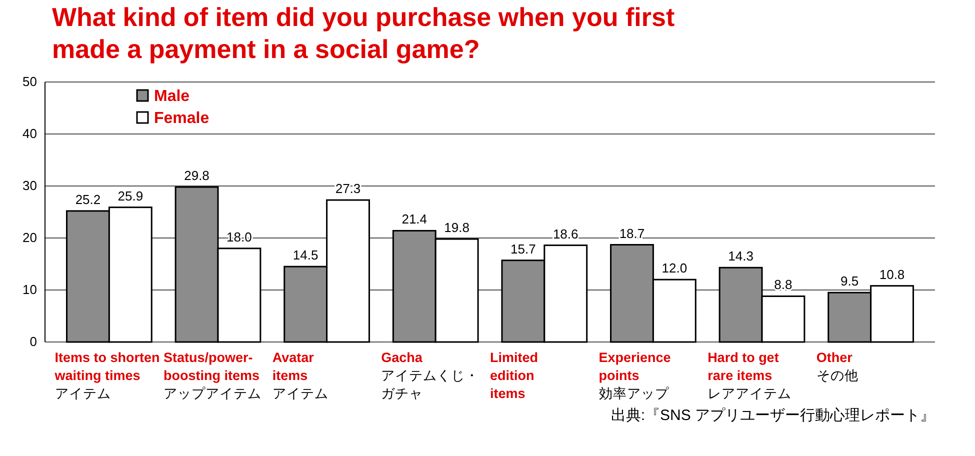 The height and width of the screenshot is (456, 975). Describe the element at coordinates (892, 274) in the screenshot. I see `data-label: 10.8` at that location.